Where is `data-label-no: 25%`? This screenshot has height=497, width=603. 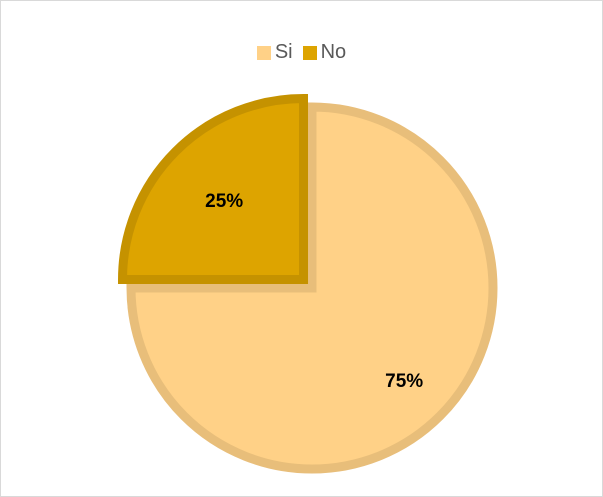
data-label-no: 25% is located at coordinates (224, 201).